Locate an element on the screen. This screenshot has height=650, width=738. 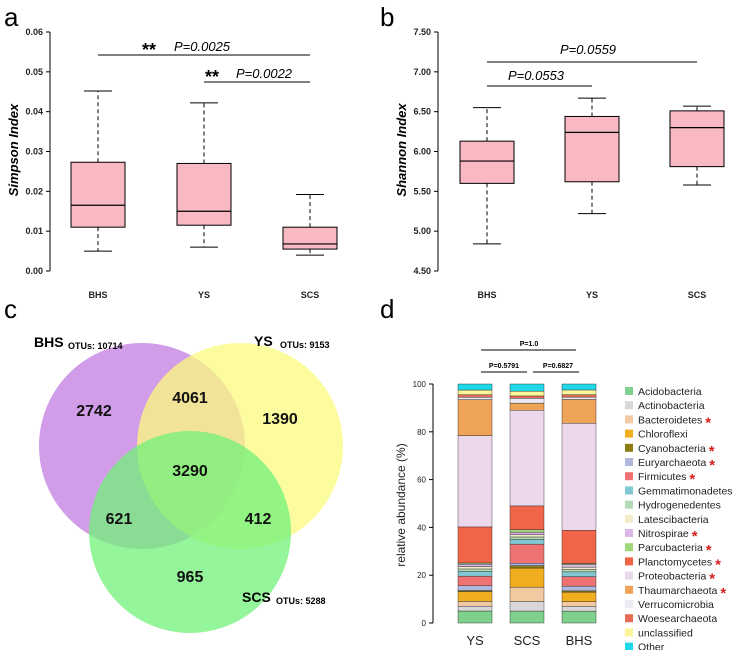
panel-d-xtick-label: YS is located at coordinates (475, 640).